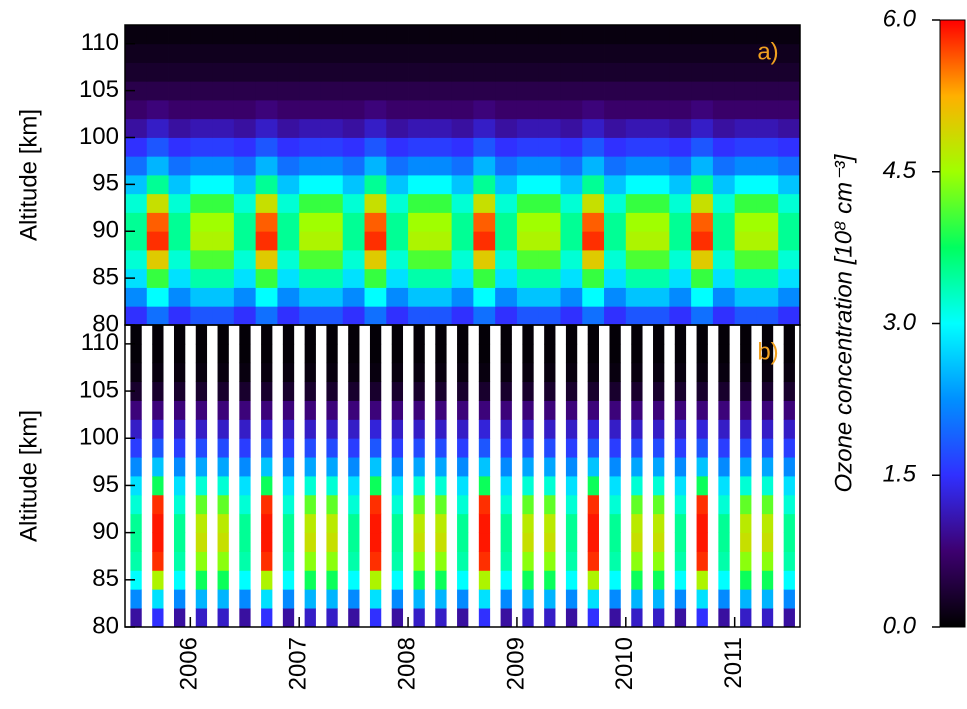 This screenshot has width=967, height=709. Describe the element at coordinates (952, 323) in the screenshot. I see `colorbar` at that location.